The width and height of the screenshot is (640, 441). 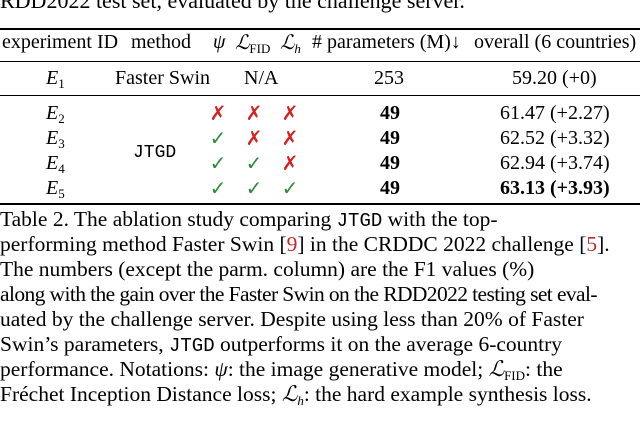 What do you see at coordinates (162, 78) in the screenshot?
I see `baseline-method: Faster Swin` at bounding box center [162, 78].